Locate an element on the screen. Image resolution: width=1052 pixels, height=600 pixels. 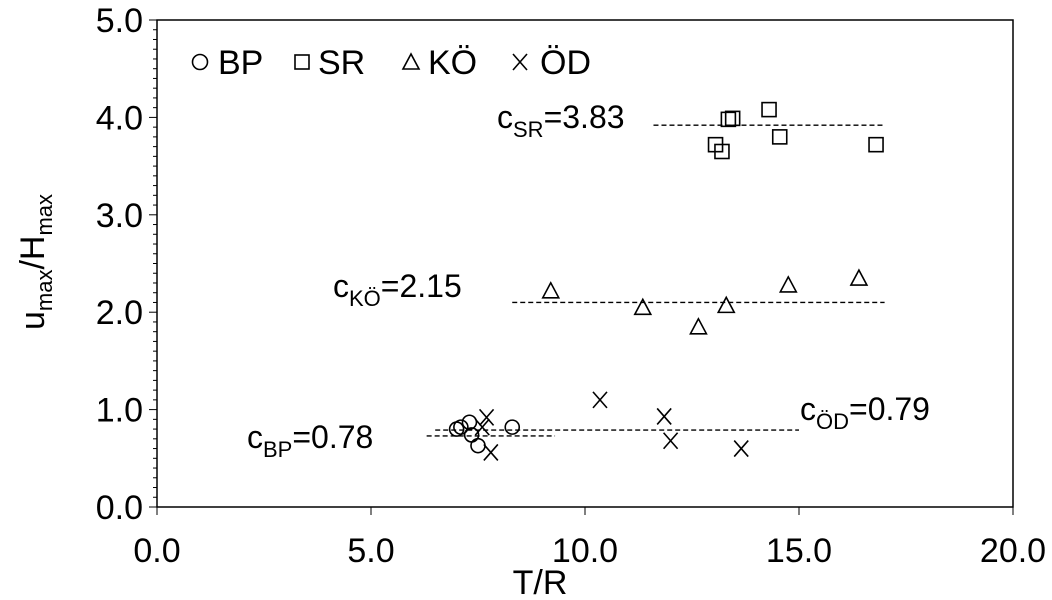
legend-label-od: ÖD is located at coordinates (565, 63).